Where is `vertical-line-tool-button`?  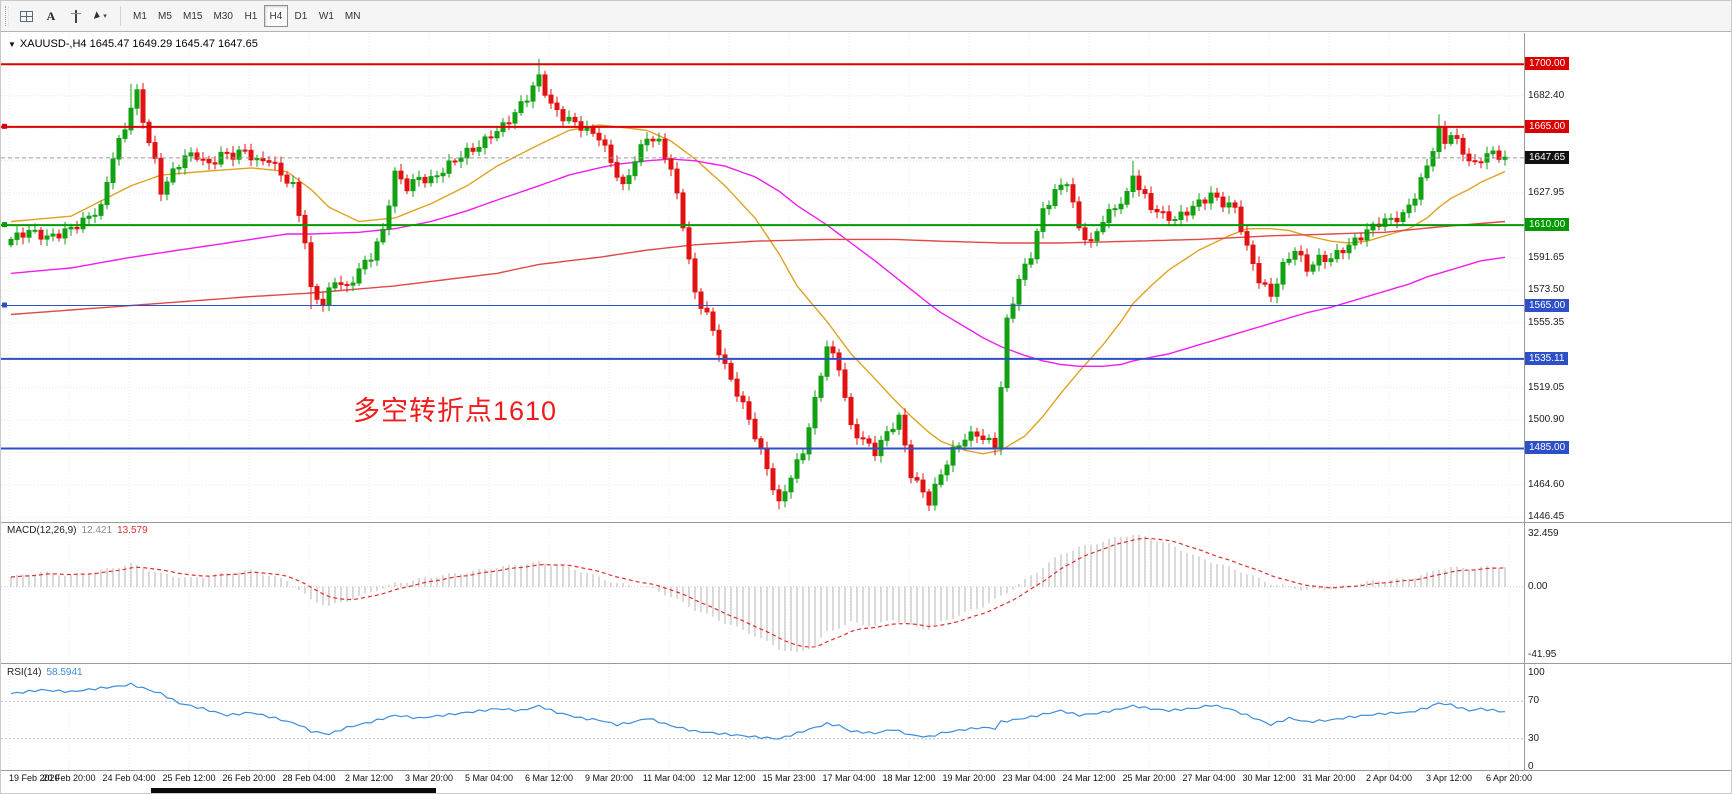
vertical-line-tool-button is located at coordinates (76, 16).